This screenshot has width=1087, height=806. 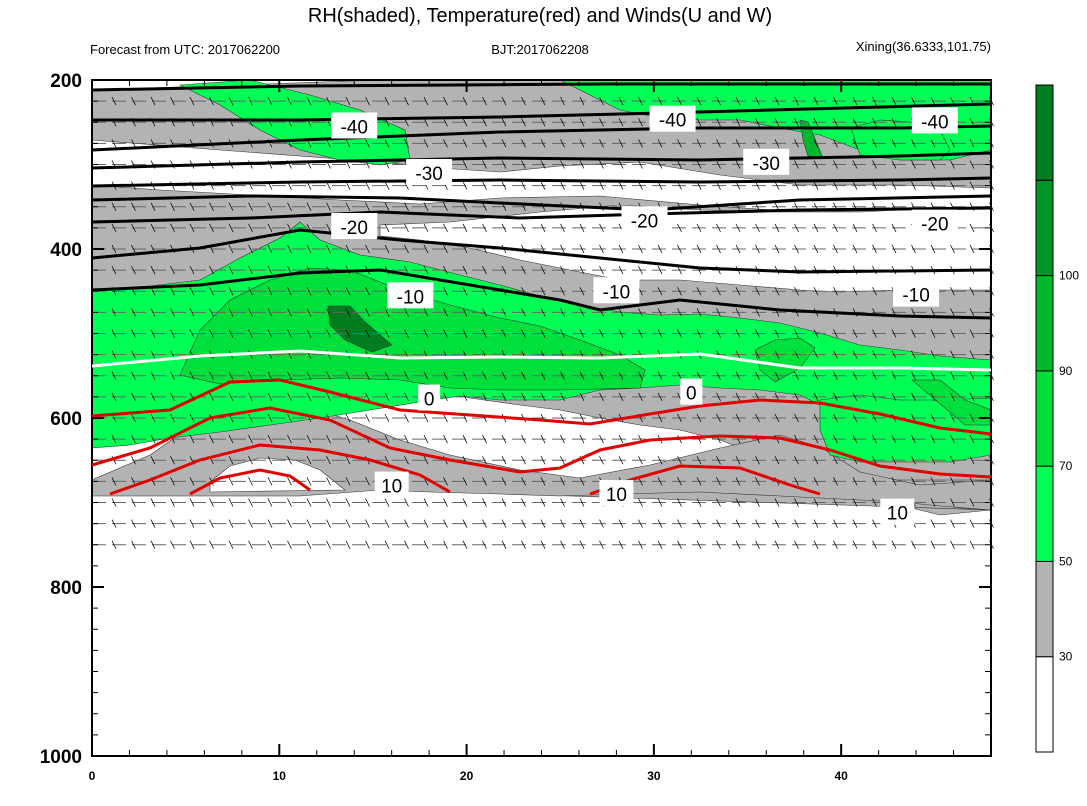 I want to click on temperature-contours-warm, so click(x=541, y=437).